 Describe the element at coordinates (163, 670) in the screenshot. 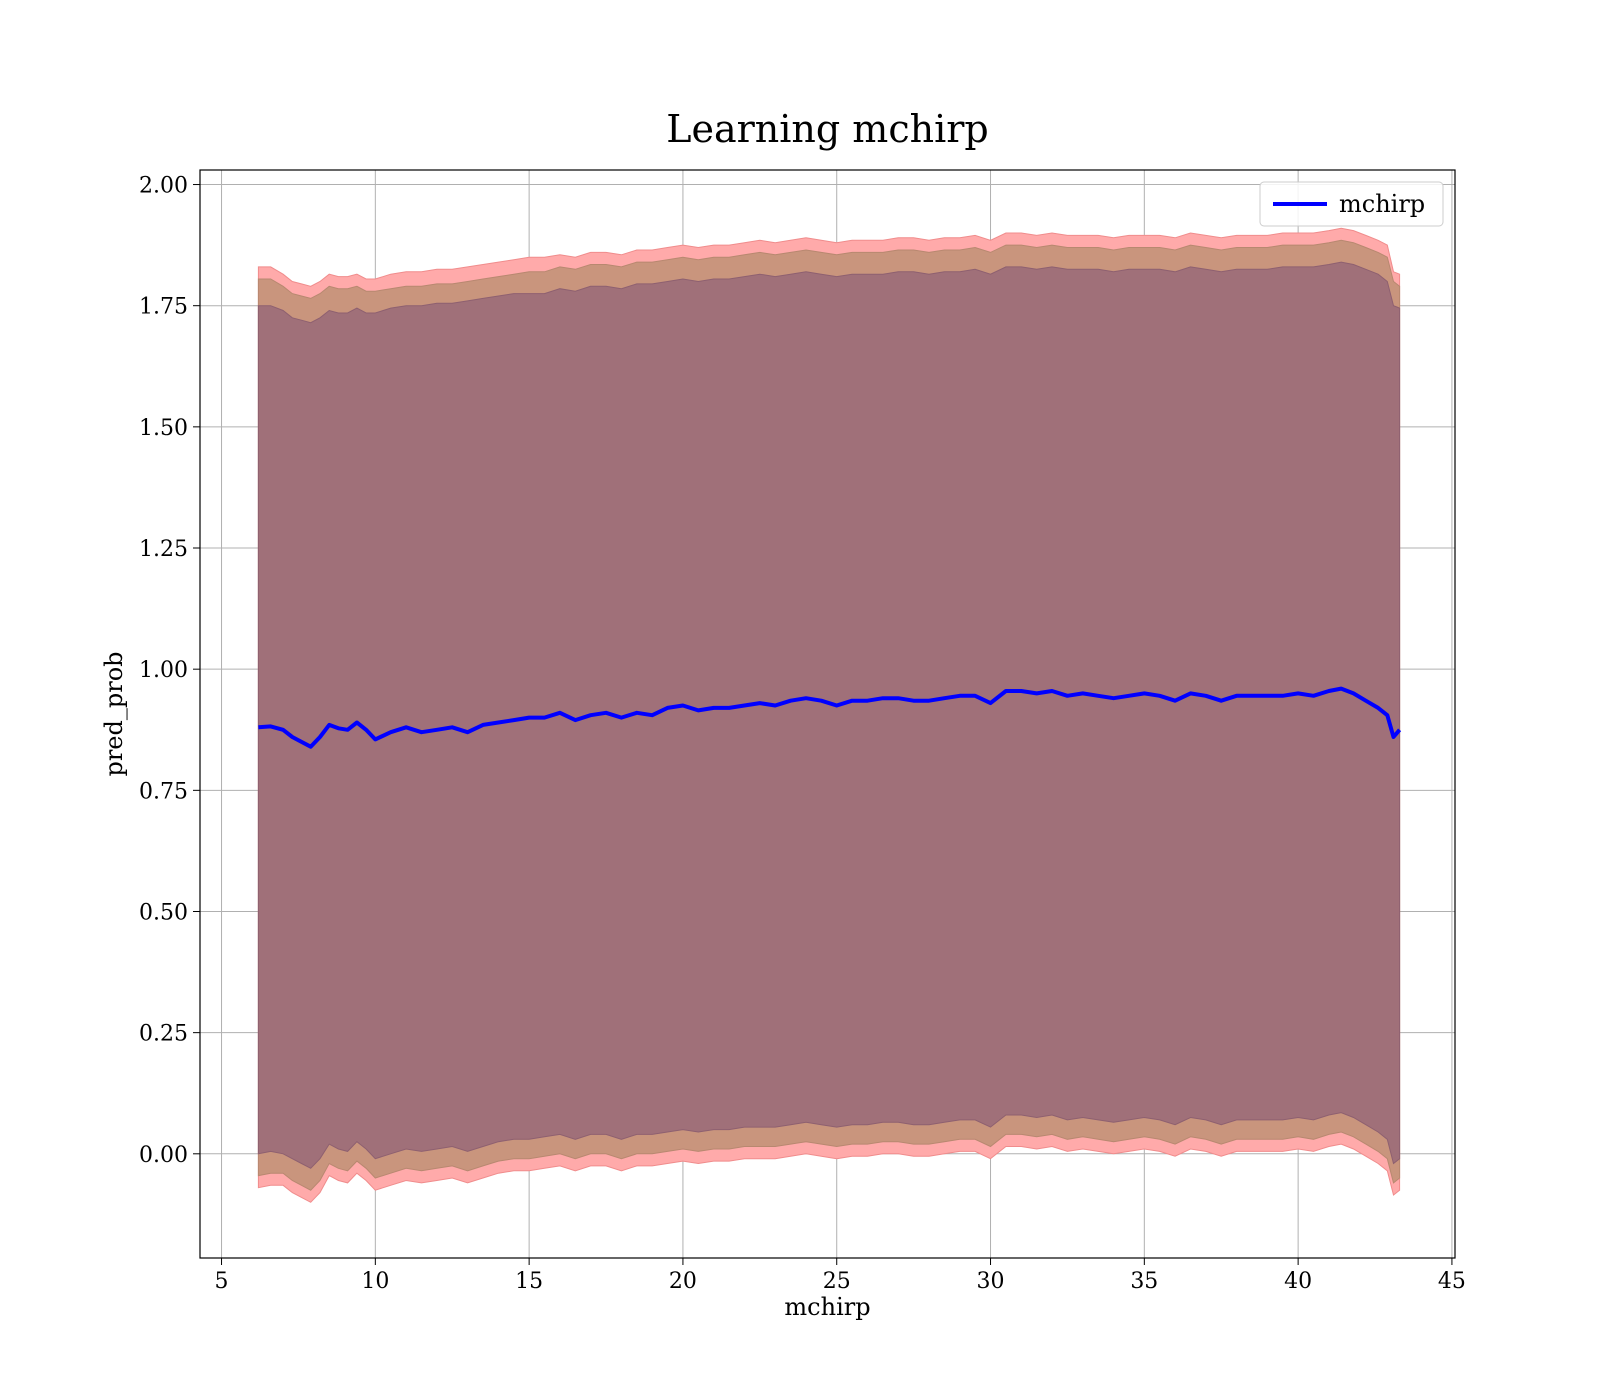

I see `y-tick-label: 1.00` at that location.